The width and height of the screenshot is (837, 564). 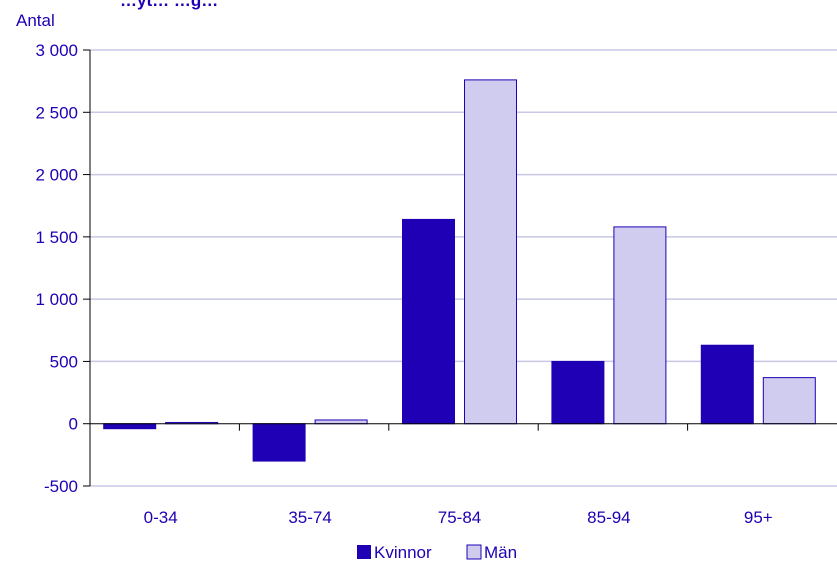 What do you see at coordinates (727, 384) in the screenshot?
I see `bar-kvinnor-95+` at bounding box center [727, 384].